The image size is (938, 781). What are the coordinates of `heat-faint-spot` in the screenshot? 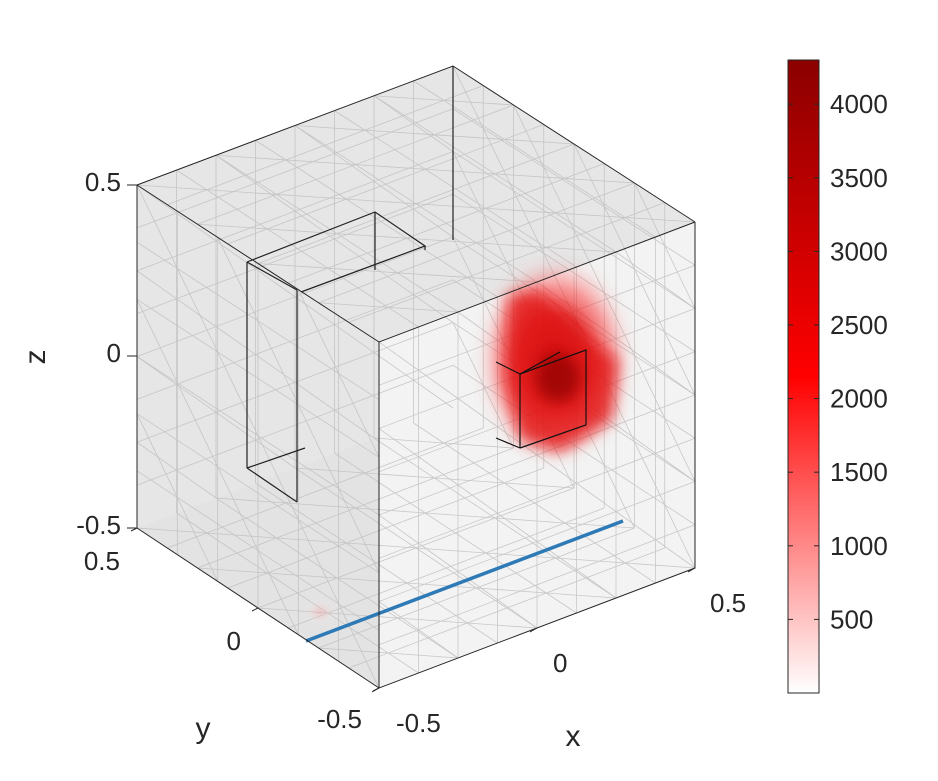 It's located at (320, 612).